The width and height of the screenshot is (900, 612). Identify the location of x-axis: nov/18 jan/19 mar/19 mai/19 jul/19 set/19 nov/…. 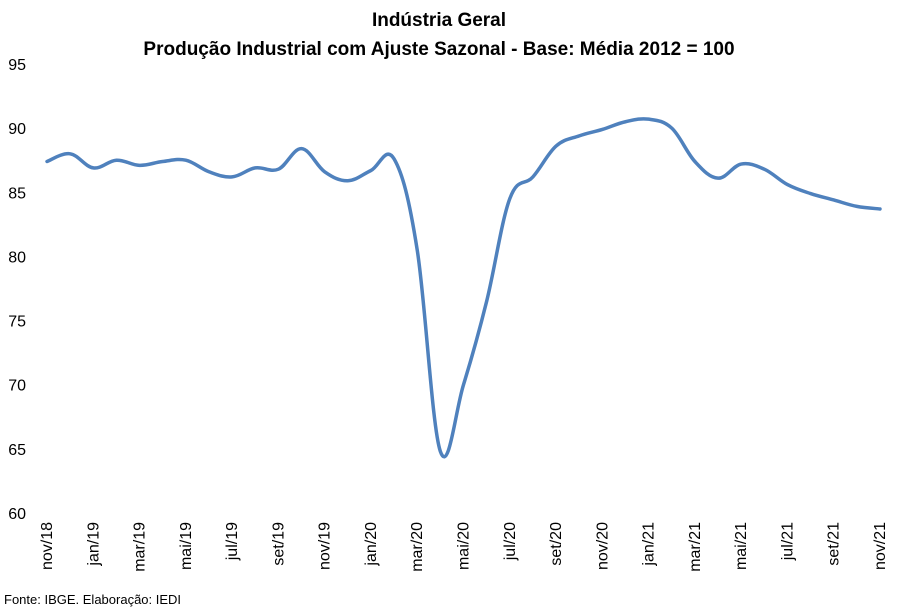
(464, 547).